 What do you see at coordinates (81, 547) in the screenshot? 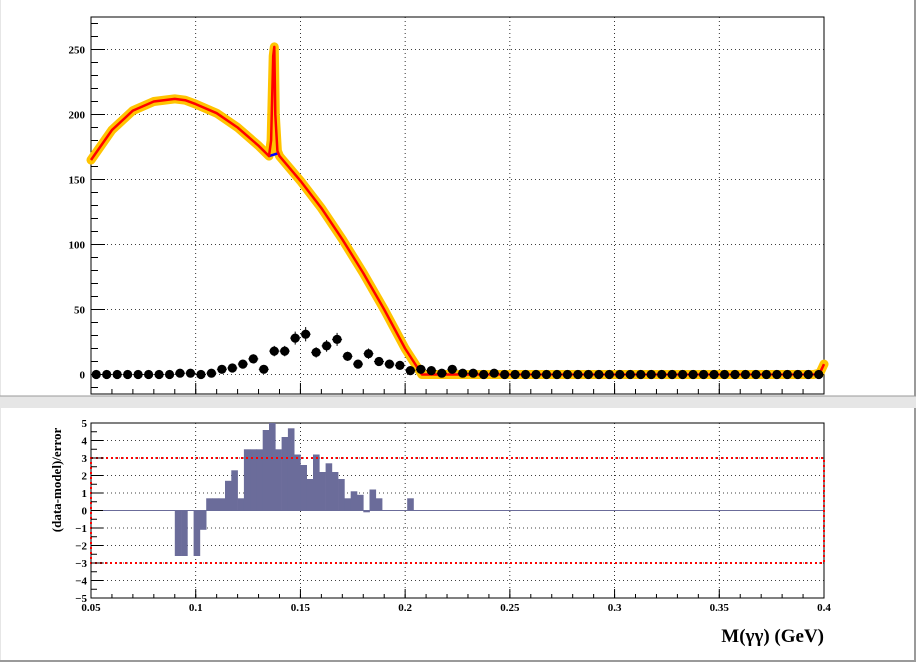
I see `residual-y-tick-label: −2` at bounding box center [81, 547].